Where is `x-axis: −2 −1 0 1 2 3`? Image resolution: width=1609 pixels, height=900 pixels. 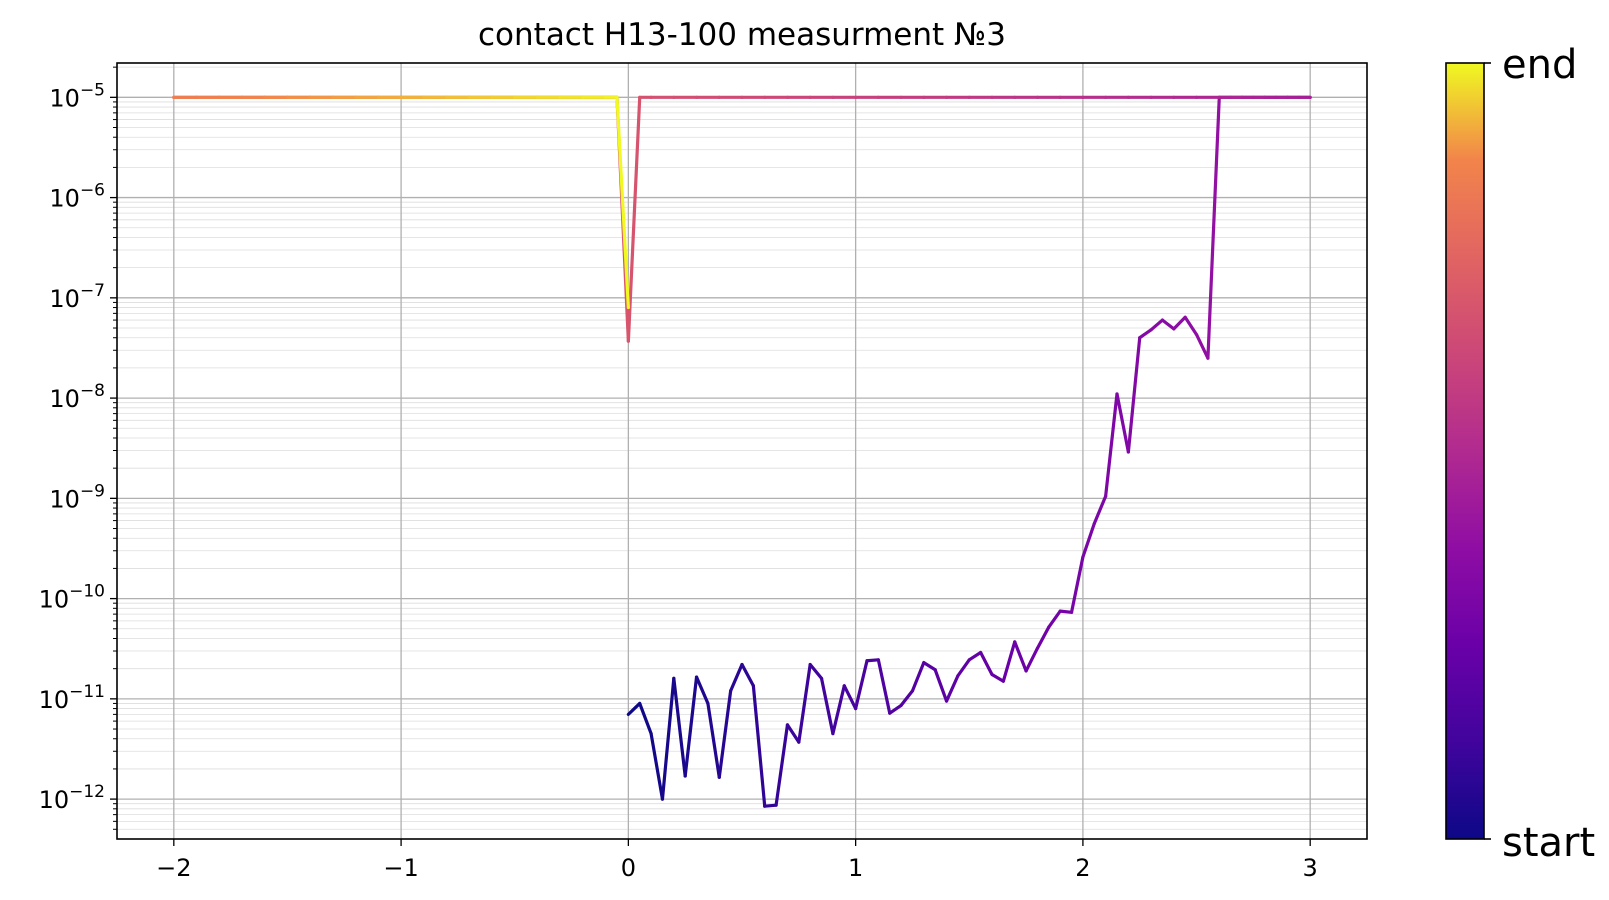
x-axis: −2 −1 0 1 2 3 is located at coordinates (737, 860).